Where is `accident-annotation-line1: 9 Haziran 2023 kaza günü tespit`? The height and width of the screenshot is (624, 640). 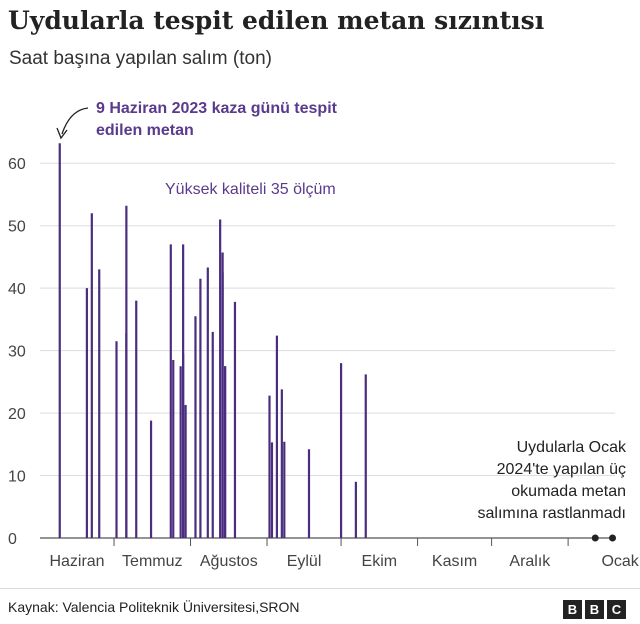 accident-annotation-line1: 9 Haziran 2023 kaza günü tespit is located at coordinates (217, 108).